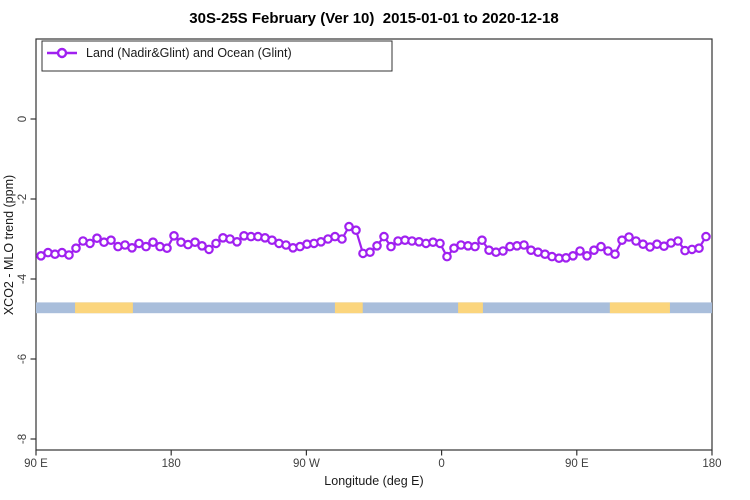  I want to click on y-axis: 0 -2 -4 -6 -8, so click(26, 280).